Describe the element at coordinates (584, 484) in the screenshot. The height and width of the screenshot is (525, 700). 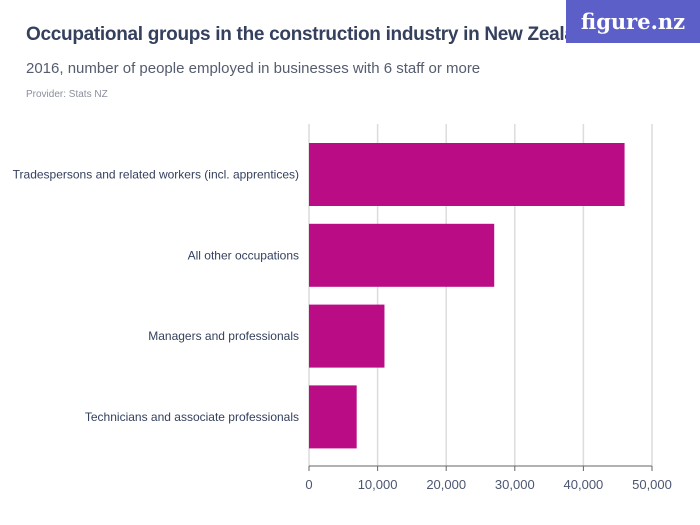
I see `x-tick-label: 40,000` at that location.